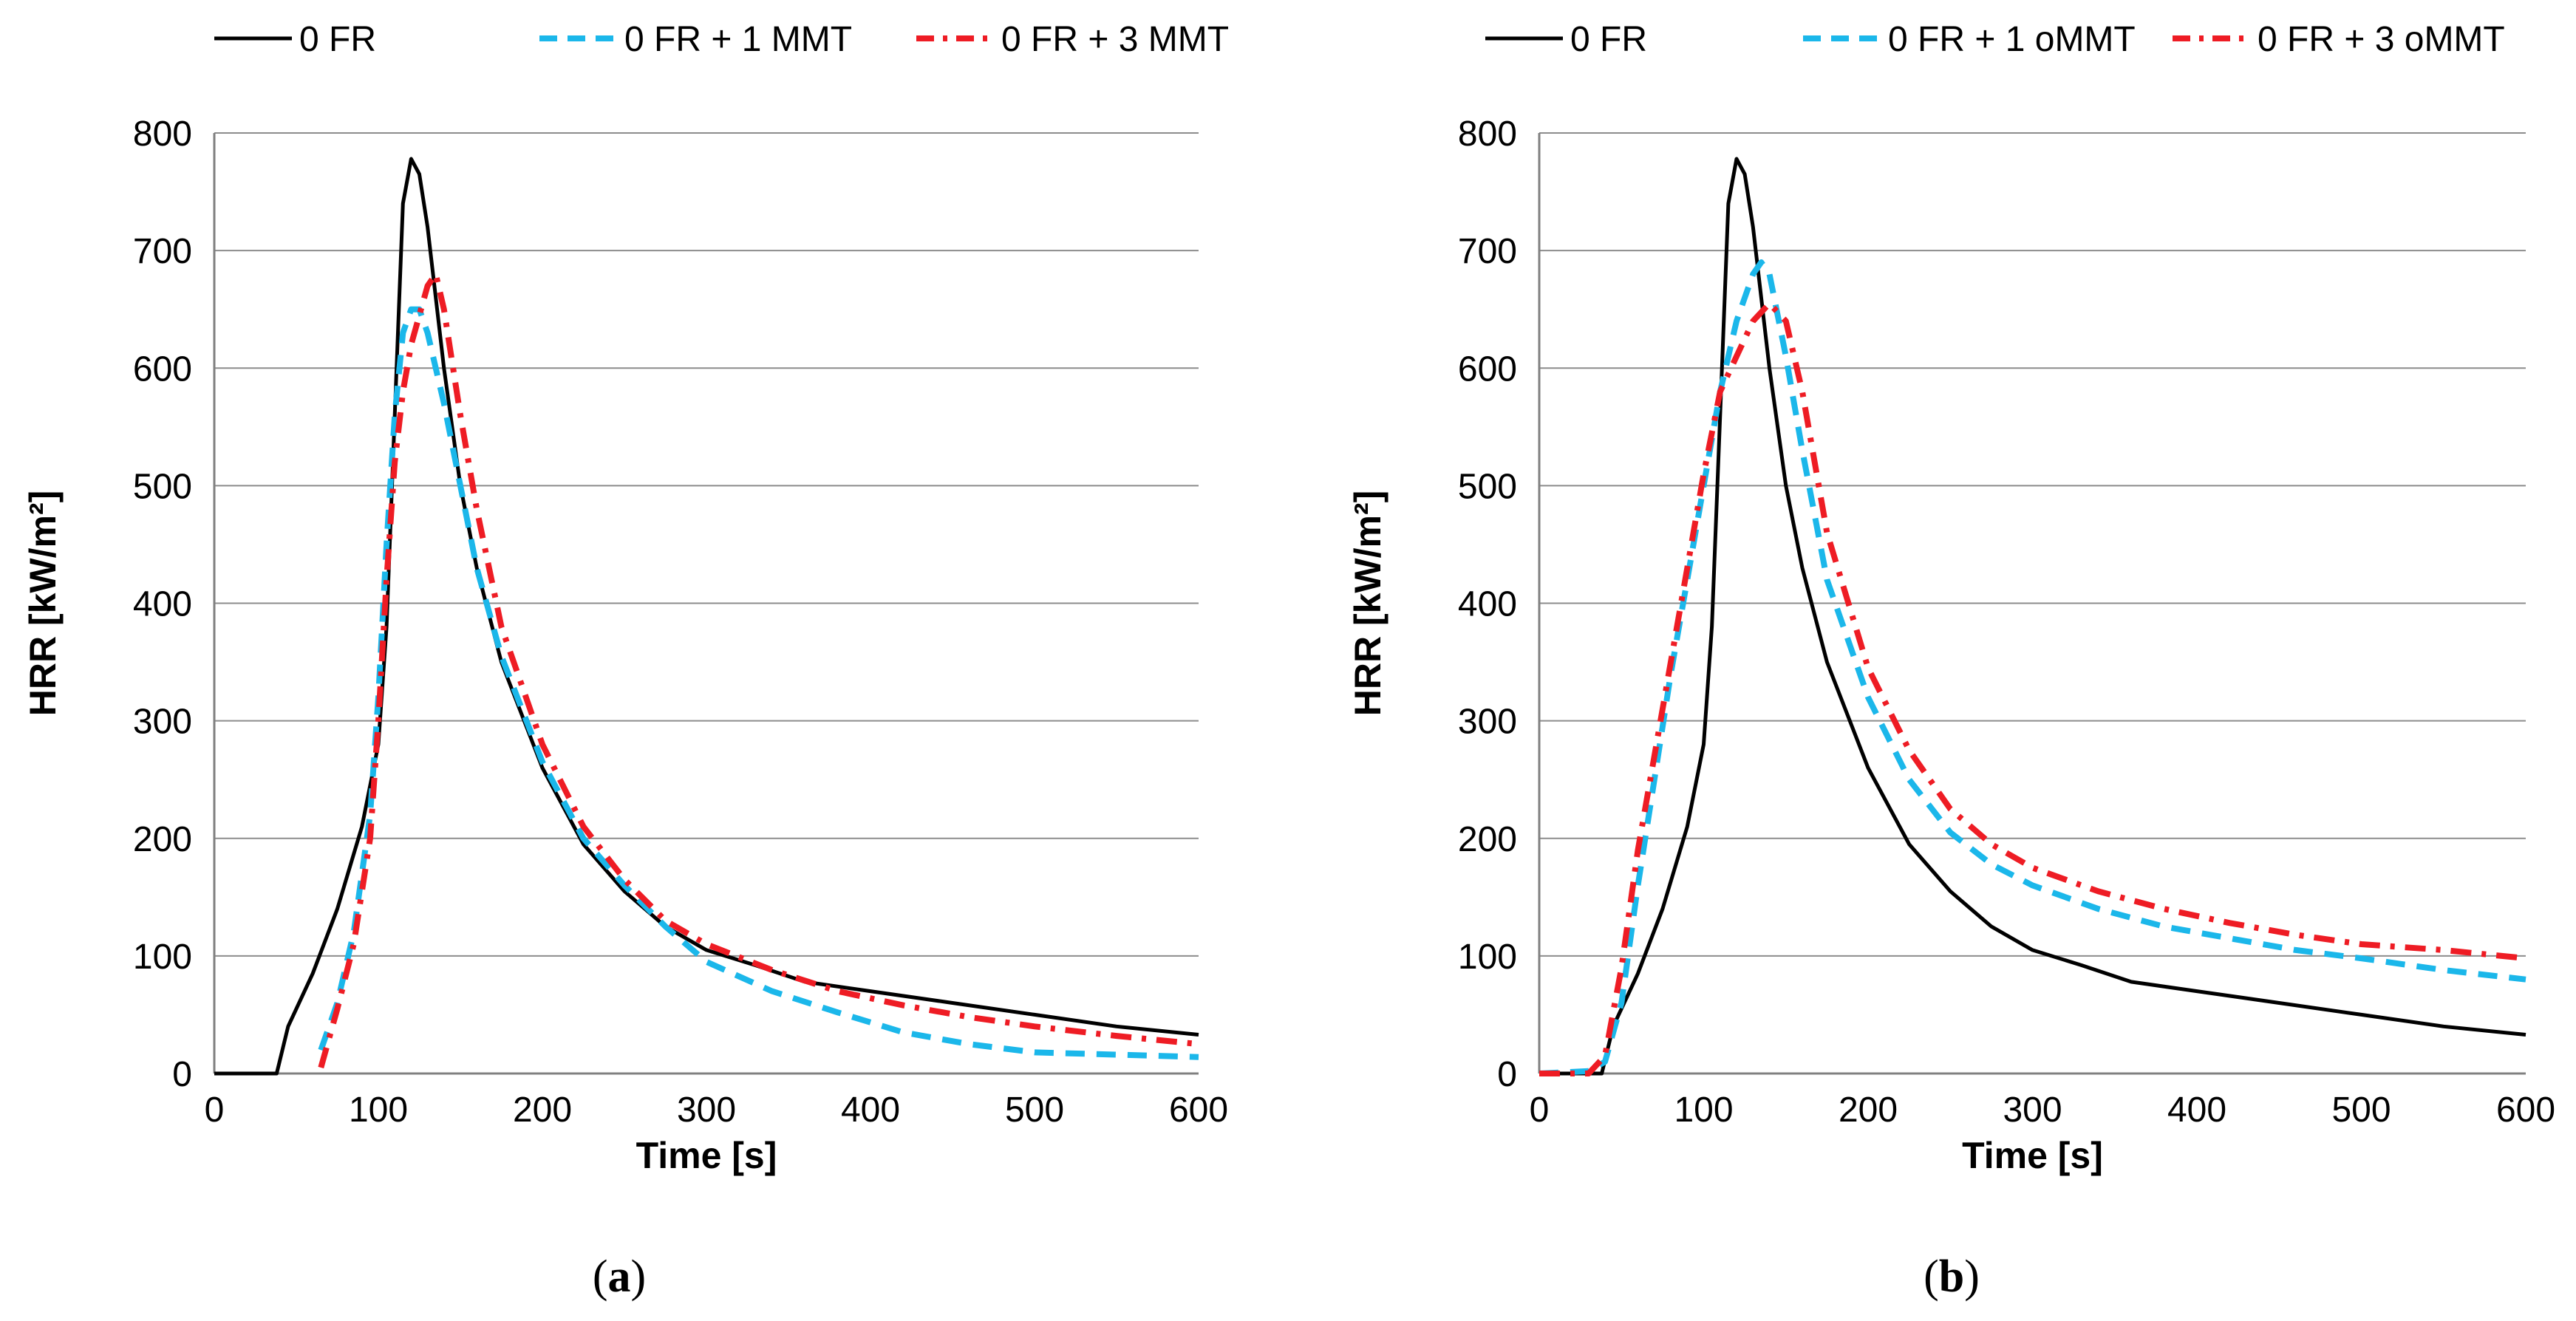  Describe the element at coordinates (619, 1277) in the screenshot. I see `caption-panel-a: (a)` at that location.